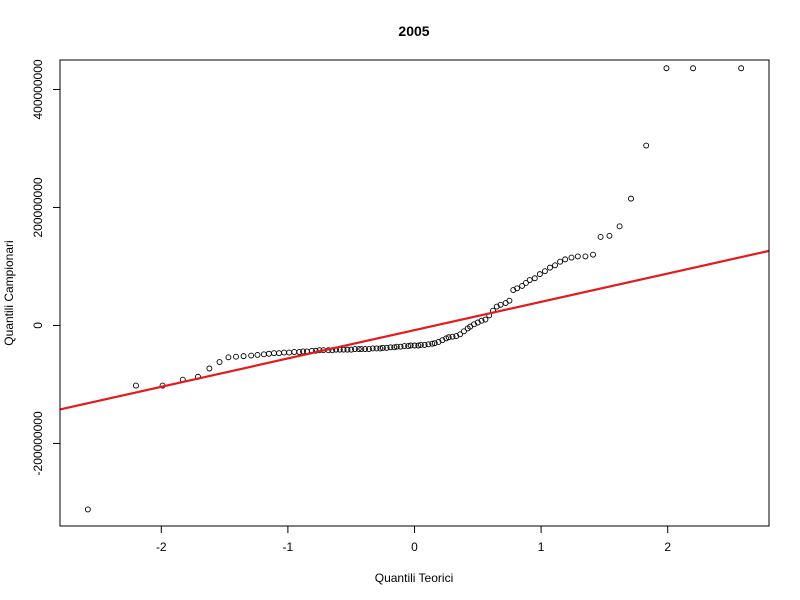 The image size is (800, 600). Describe the element at coordinates (288, 547) in the screenshot. I see `x-tick-label: -1` at that location.